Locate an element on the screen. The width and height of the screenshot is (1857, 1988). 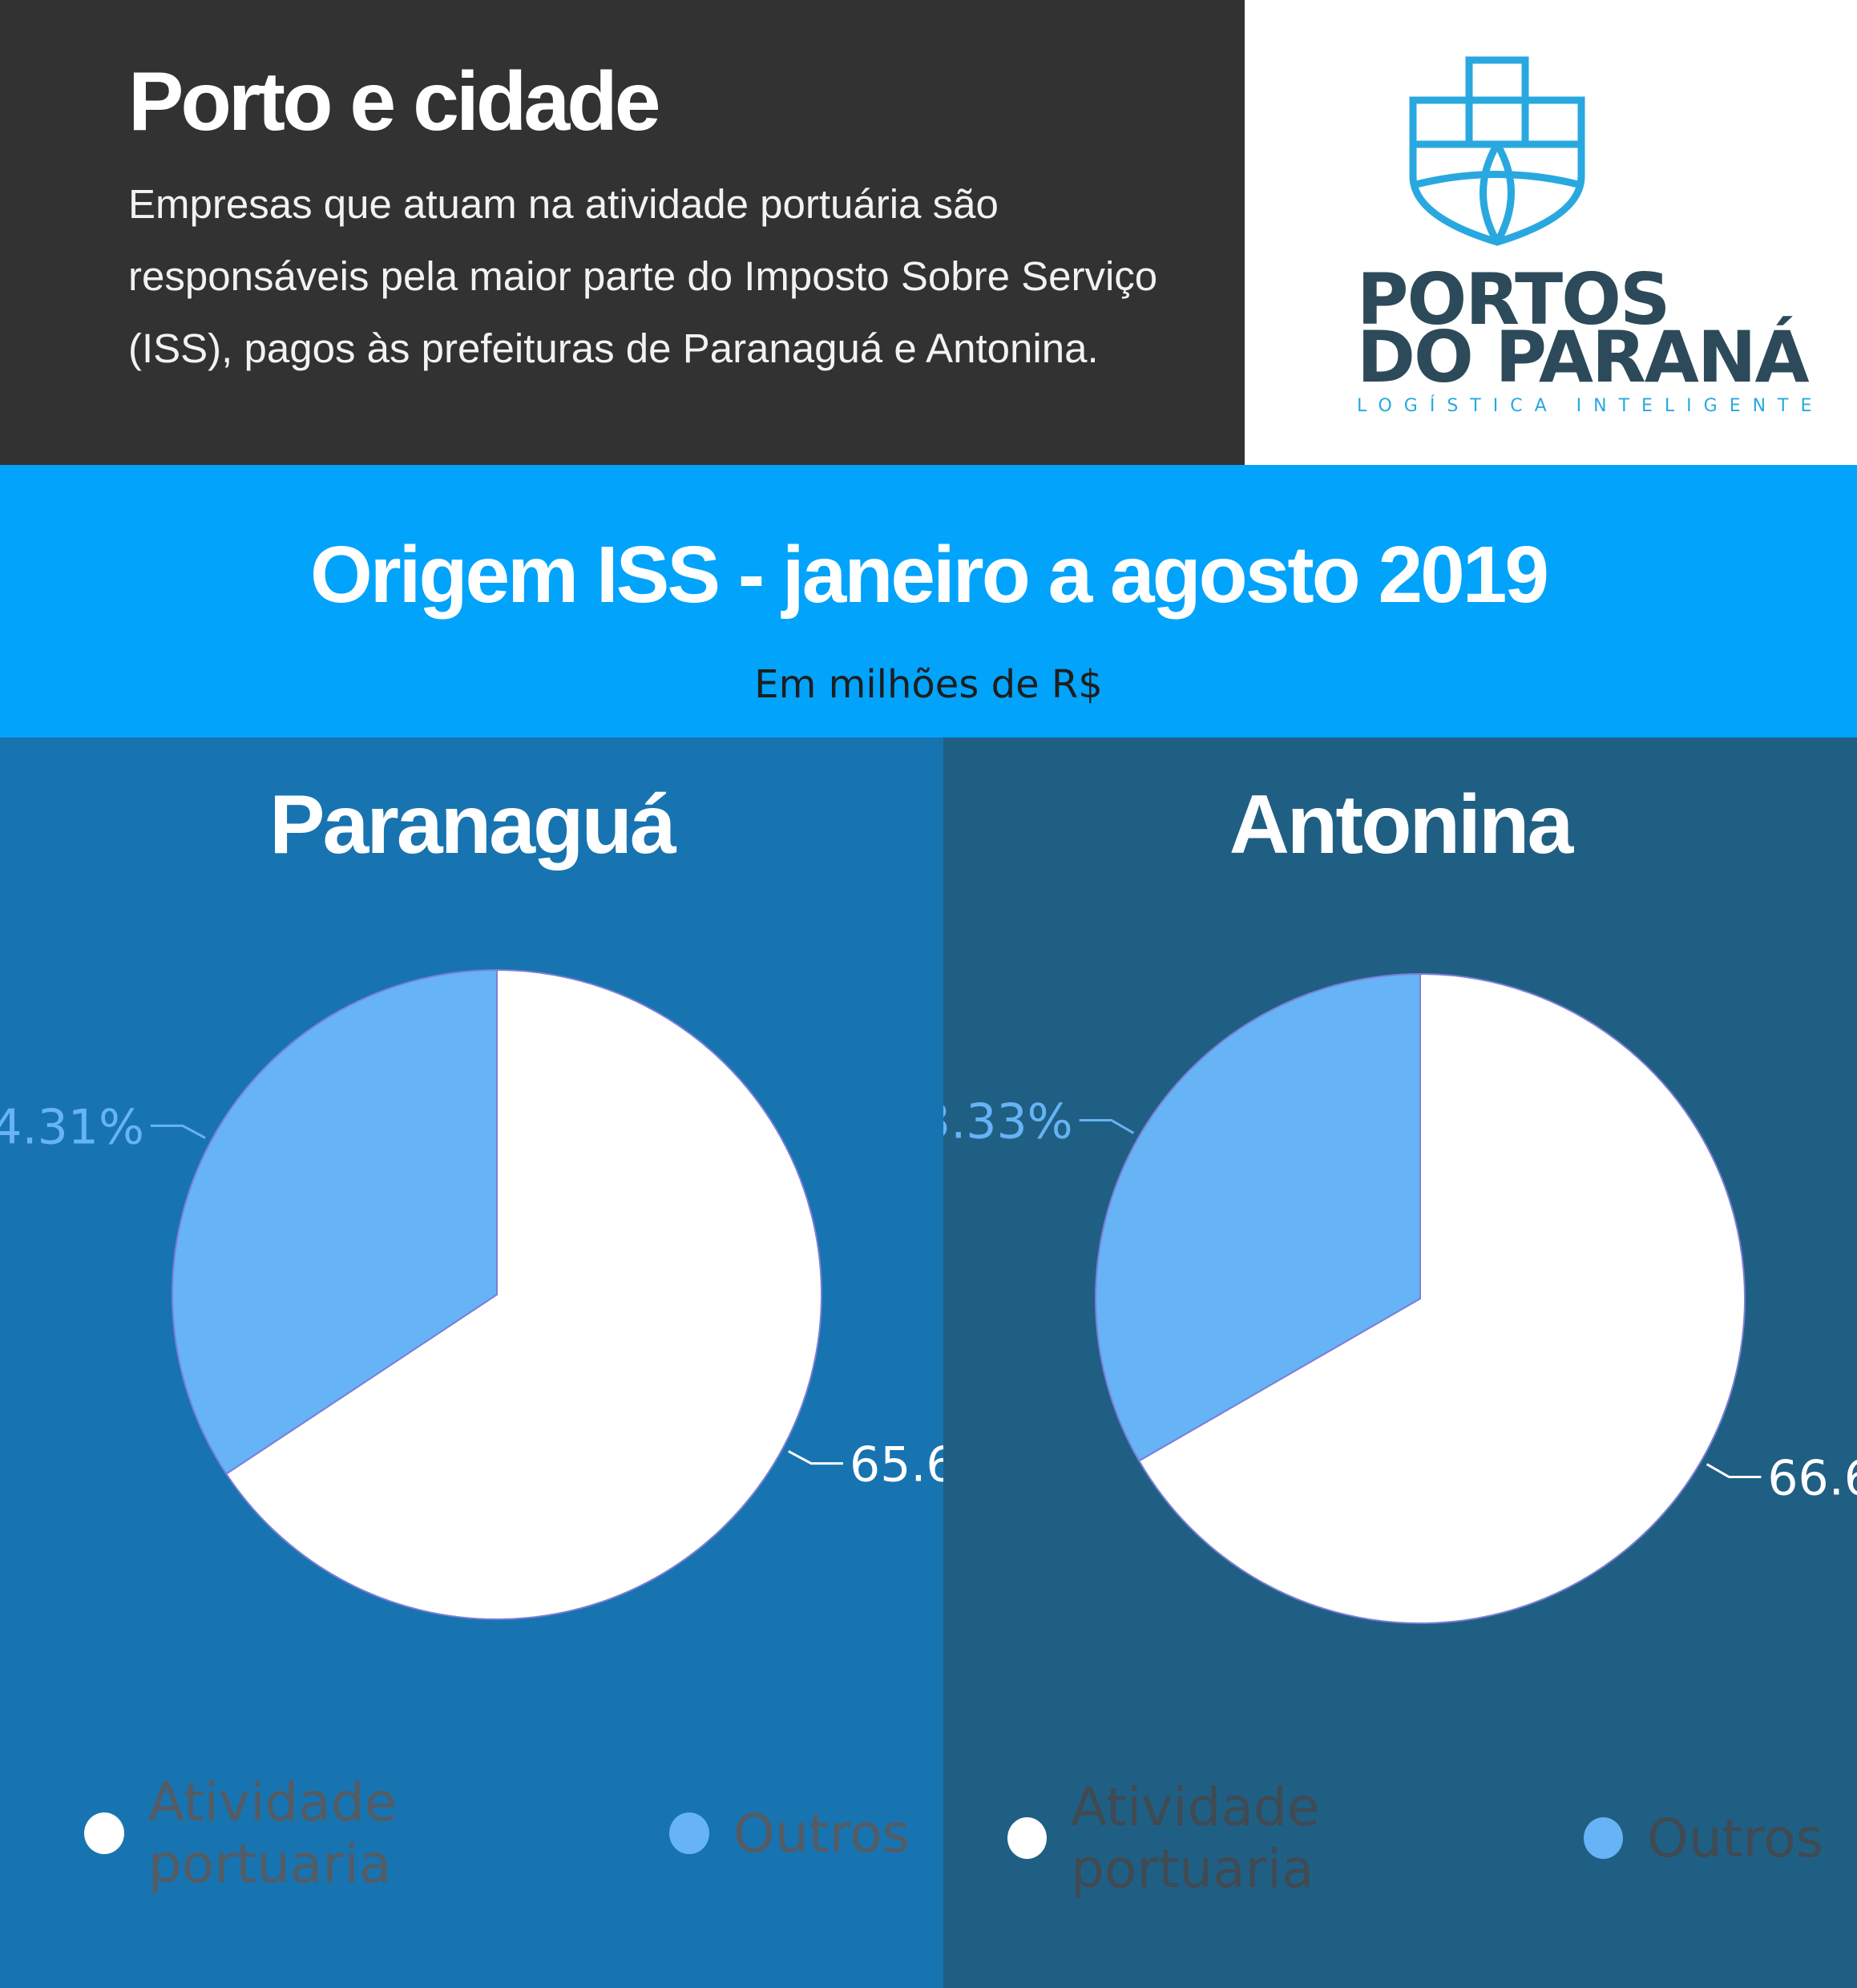
pie-data-label: 66.67% is located at coordinates (1812, 1479).